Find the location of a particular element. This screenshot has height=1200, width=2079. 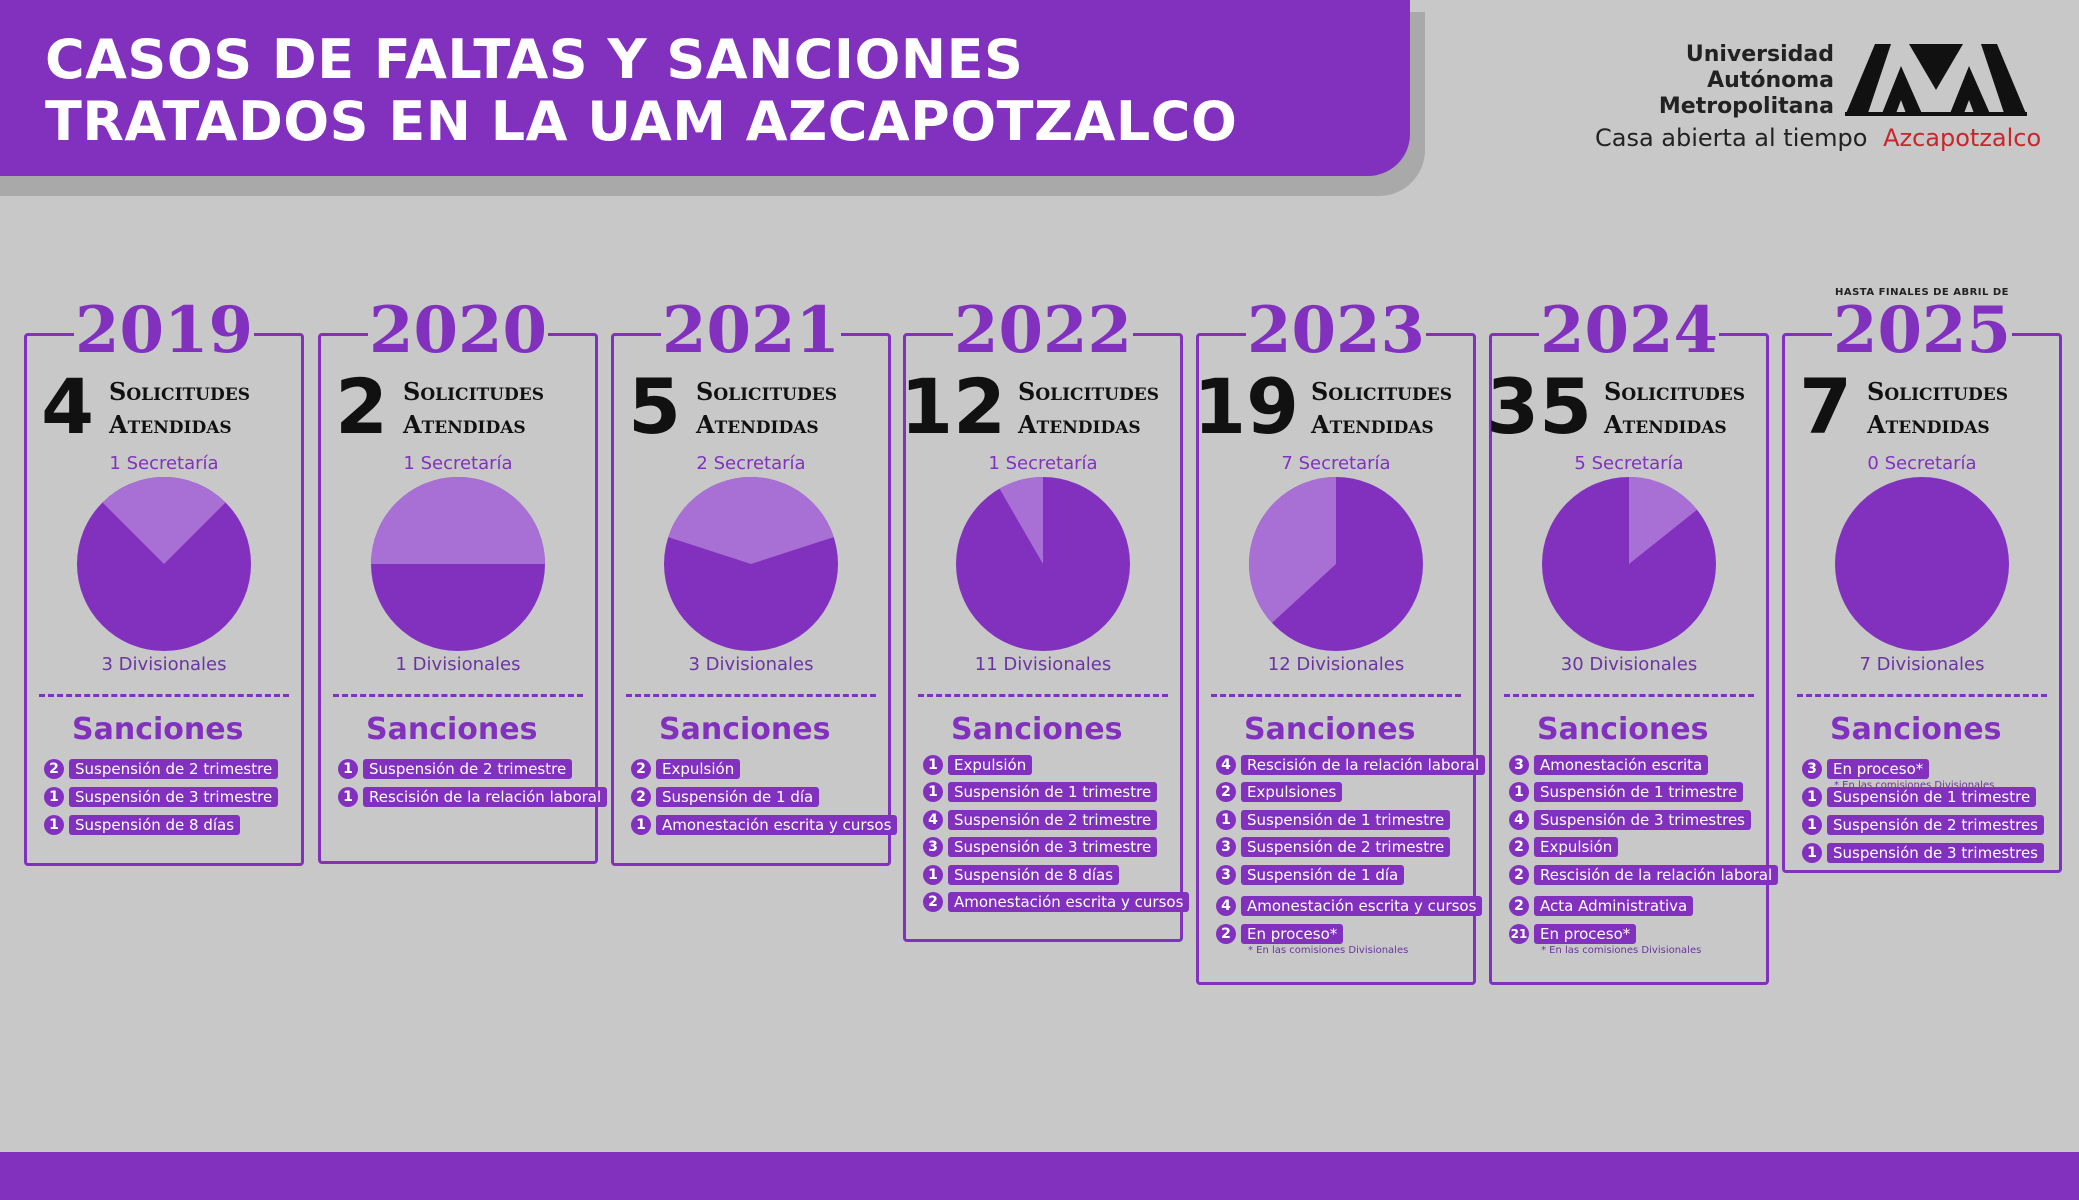

sancion-row: 1 Amonestación escrita y cursos is located at coordinates (764, 825).